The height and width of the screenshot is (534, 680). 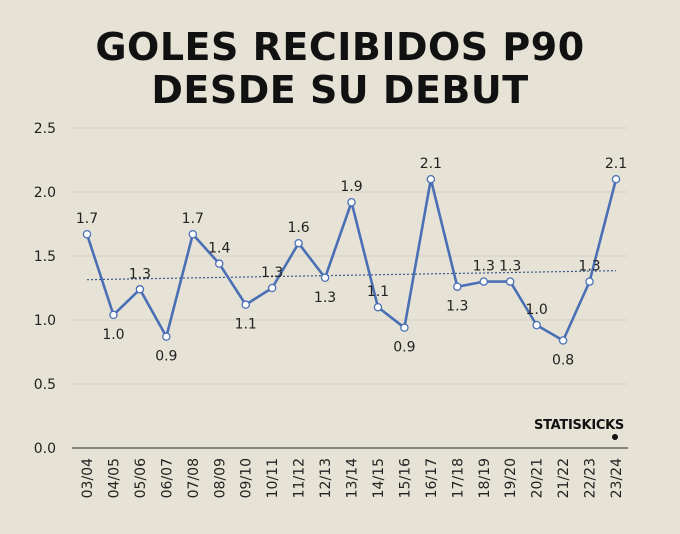 I want to click on x-tick-label: 09/10, so click(x=247, y=478).